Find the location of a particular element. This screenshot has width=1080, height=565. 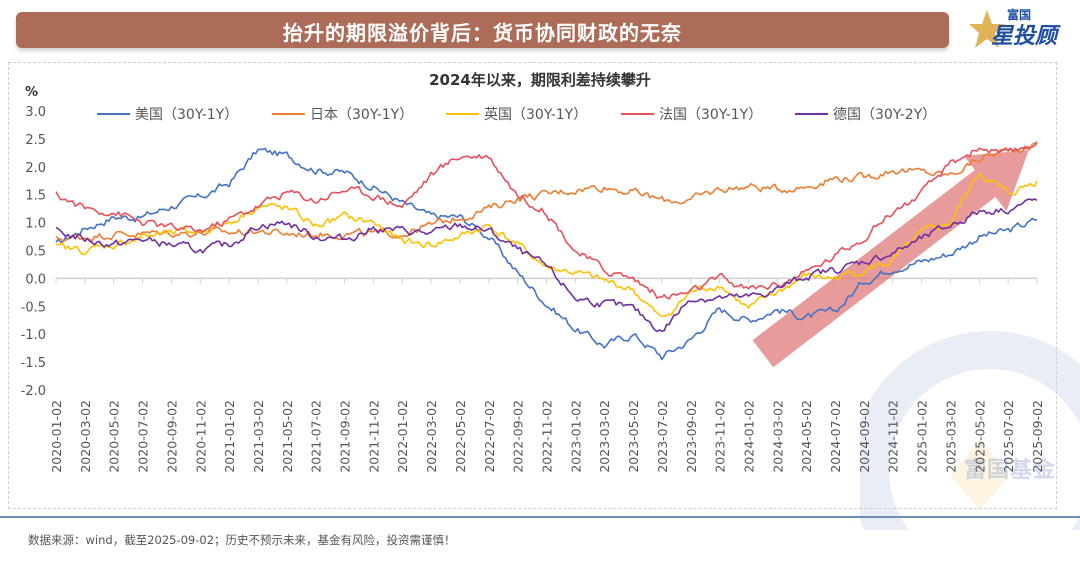

x-tick-label: 2024-11-02 is located at coordinates (893, 436).